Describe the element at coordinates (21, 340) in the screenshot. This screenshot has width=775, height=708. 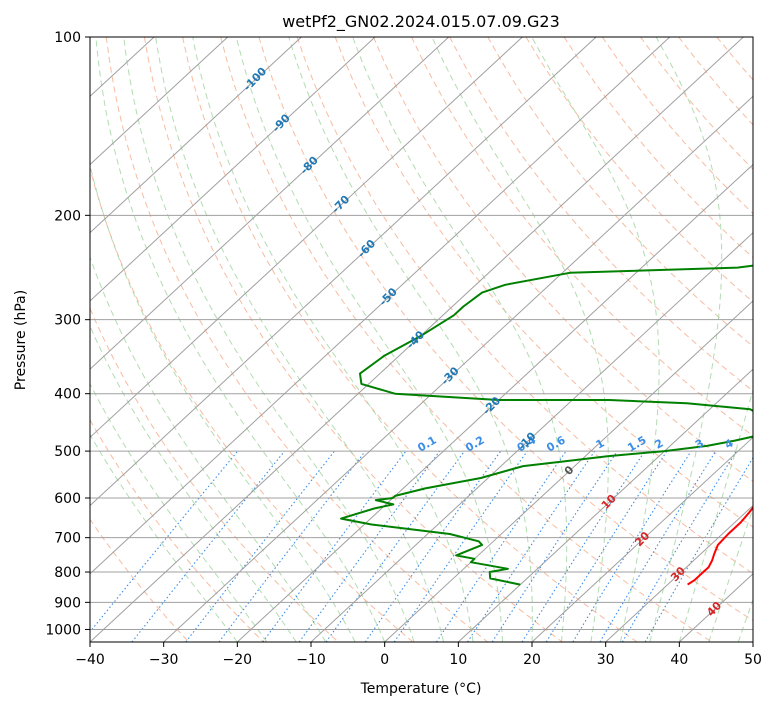
I see `y-axis-label: Pressure (hPa)` at that location.